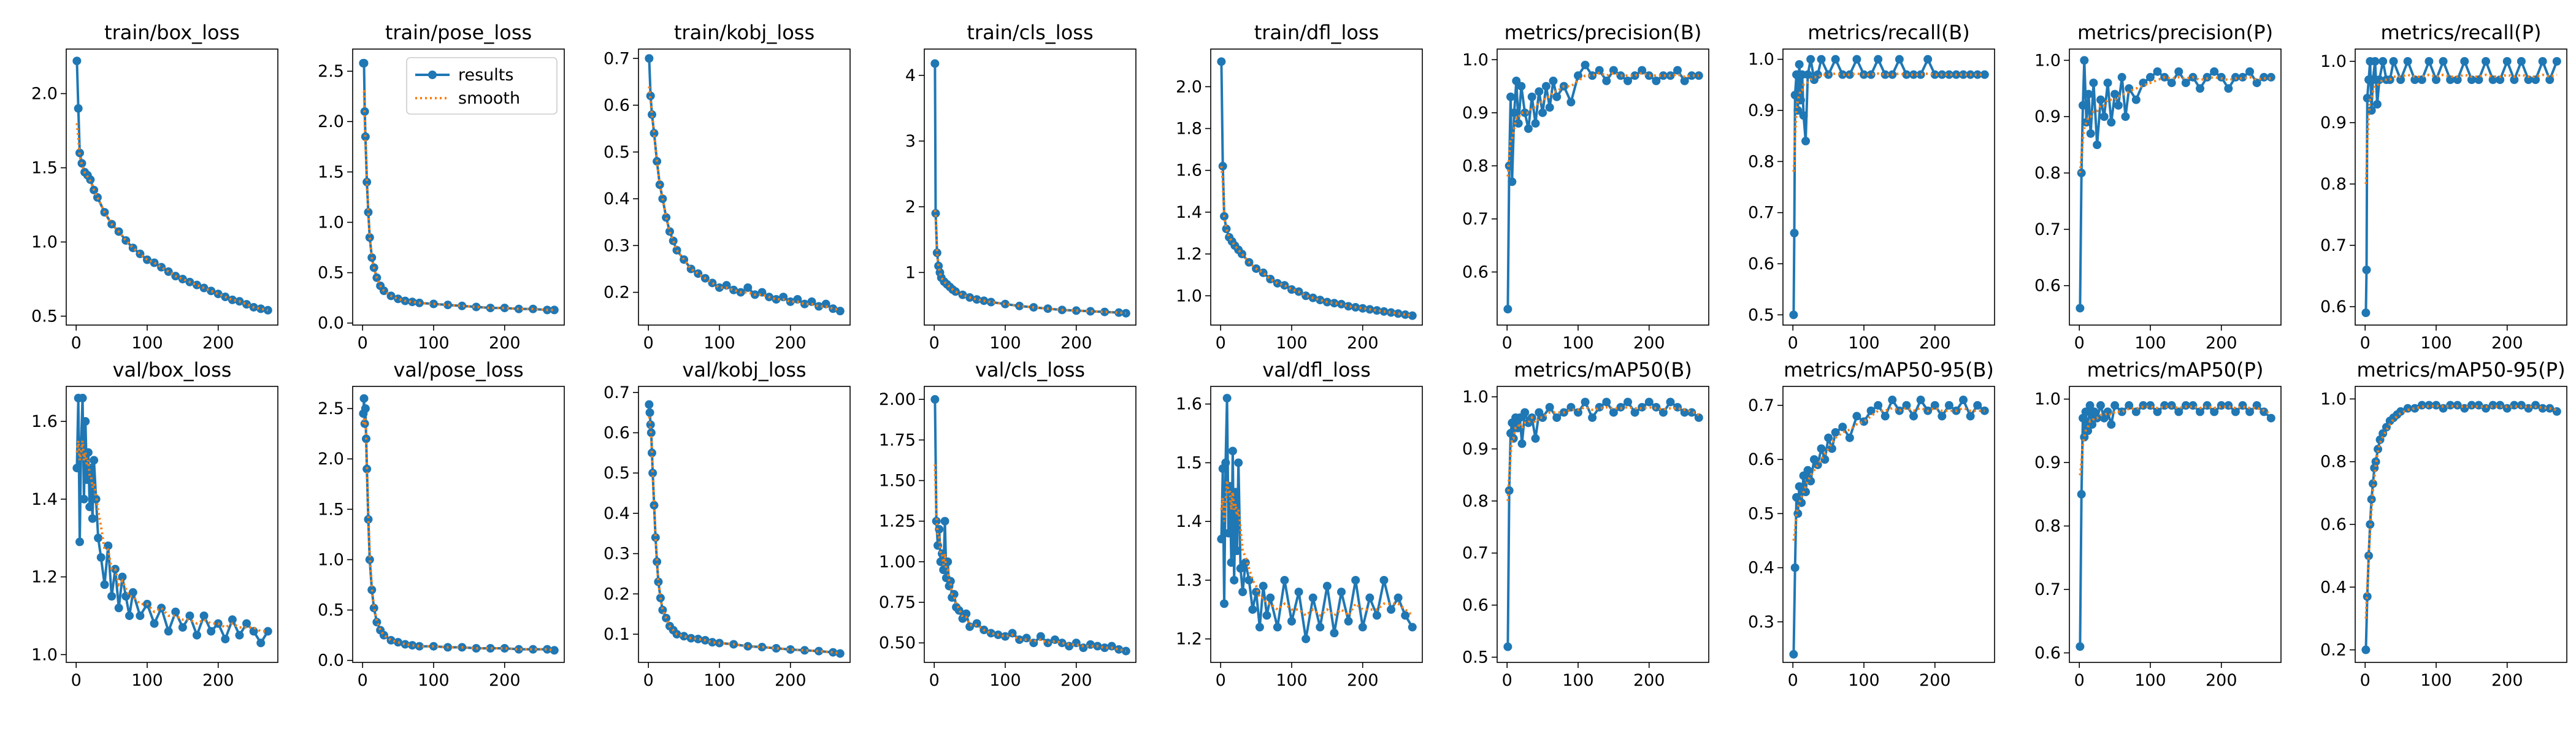 Image resolution: width=2576 pixels, height=736 pixels. Describe the element at coordinates (2047, 399) in the screenshot. I see `y-tick-label: 1.0` at that location.